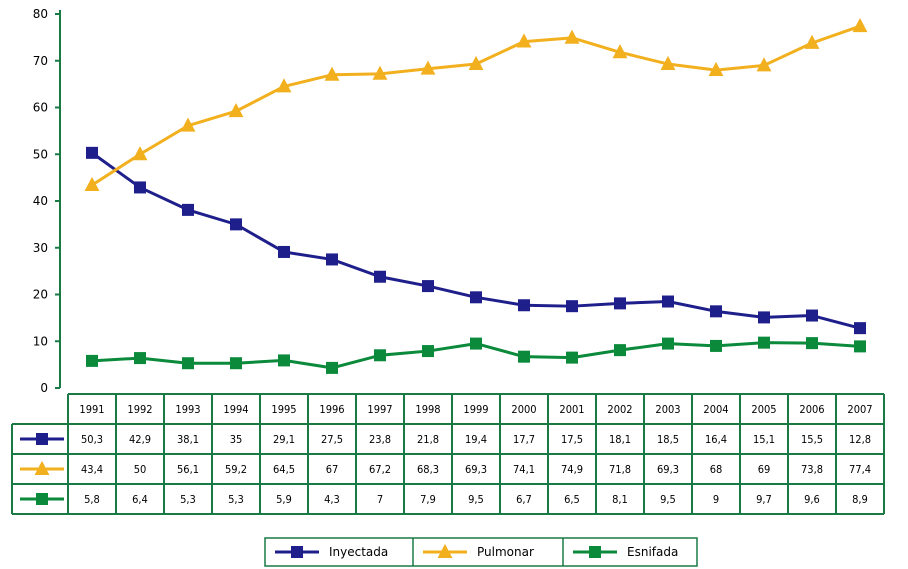 The height and width of the screenshot is (569, 908). What do you see at coordinates (764, 342) in the screenshot?
I see `point-esnifada-2005` at bounding box center [764, 342].